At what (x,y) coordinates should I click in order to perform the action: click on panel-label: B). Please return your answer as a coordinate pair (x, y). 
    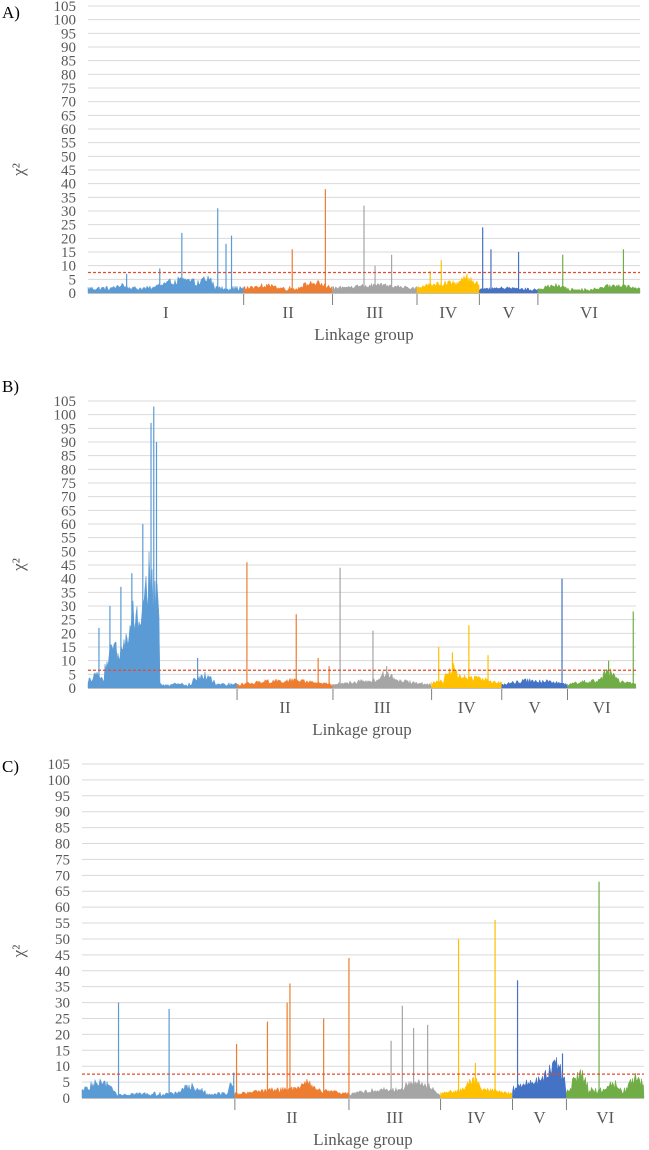
    Looking at the image, I should click on (10, 386).